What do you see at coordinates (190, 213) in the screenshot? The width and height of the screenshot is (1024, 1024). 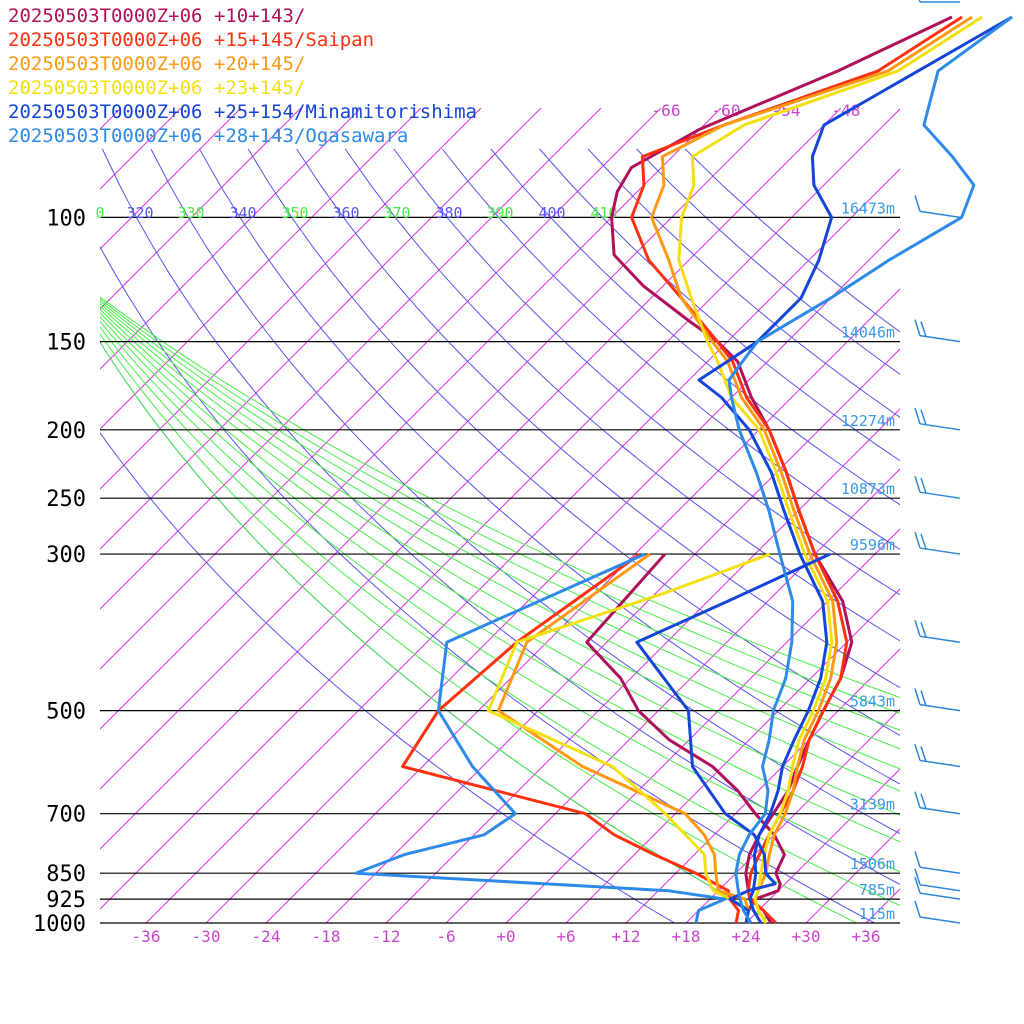 I see `theta-label: 330` at bounding box center [190, 213].